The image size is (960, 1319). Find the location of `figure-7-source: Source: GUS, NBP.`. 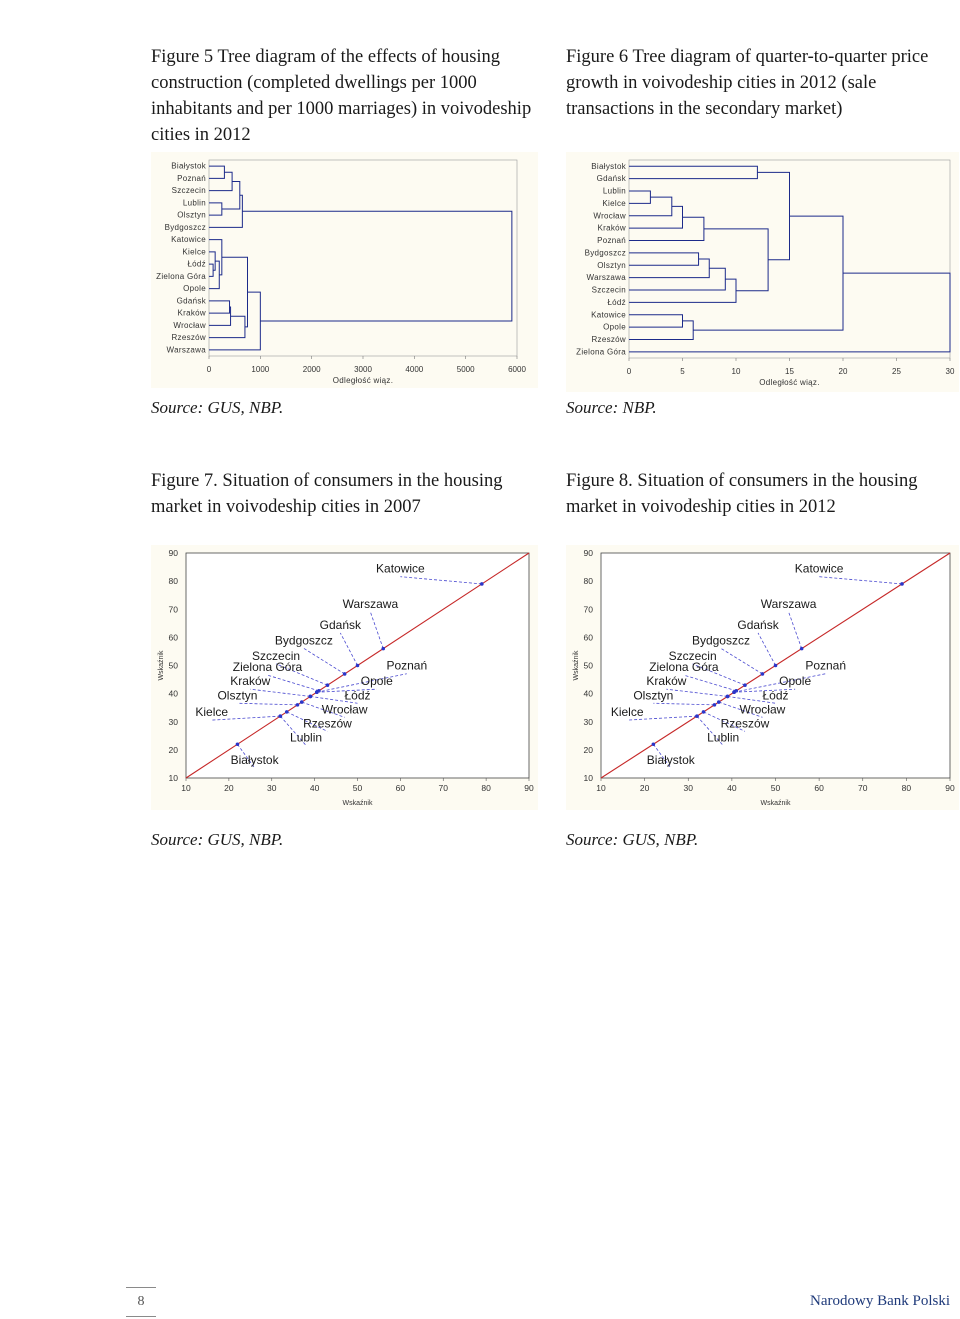

figure-7-source: Source: GUS, NBP. is located at coordinates (217, 839).